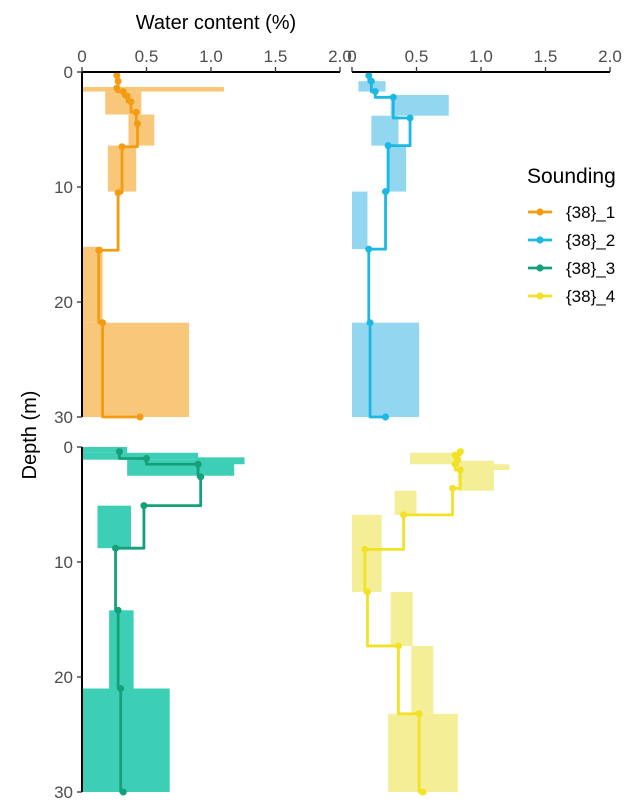 This screenshot has height=805, width=639. I want to click on axes: 0 0.5 1.0 1.5 2.0, so click(484, 60).